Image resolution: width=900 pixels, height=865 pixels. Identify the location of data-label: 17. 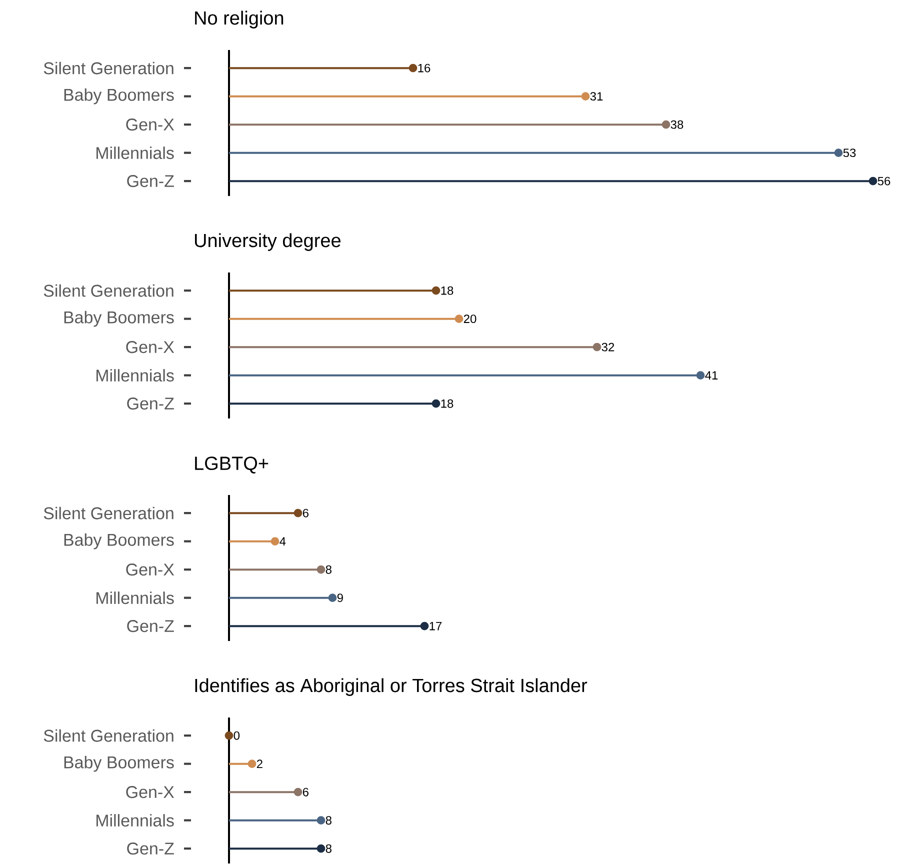
(436, 626).